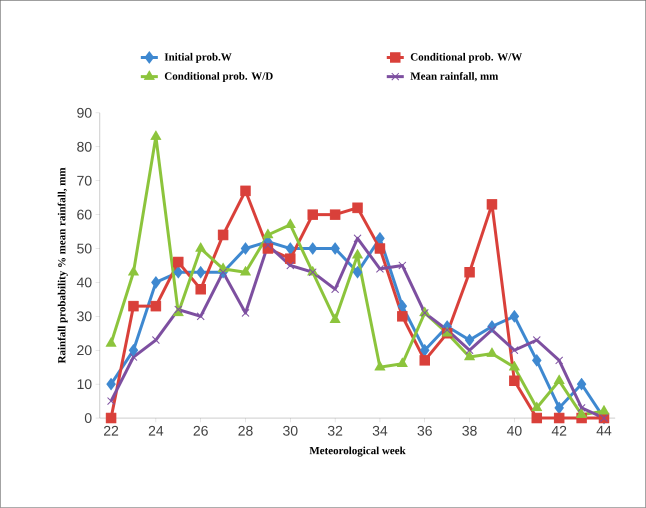  I want to click on y-tick-label: 40, so click(84, 283).